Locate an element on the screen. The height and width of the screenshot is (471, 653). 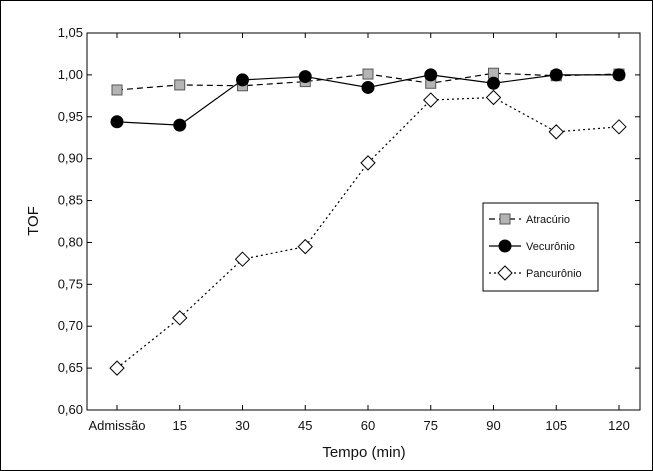
y-tick-label: 1,05 is located at coordinates (70, 32).